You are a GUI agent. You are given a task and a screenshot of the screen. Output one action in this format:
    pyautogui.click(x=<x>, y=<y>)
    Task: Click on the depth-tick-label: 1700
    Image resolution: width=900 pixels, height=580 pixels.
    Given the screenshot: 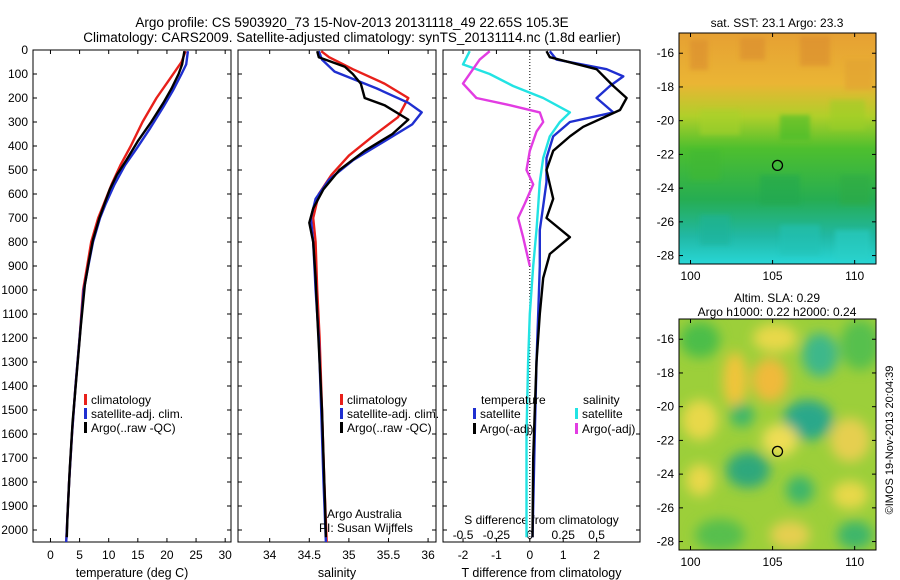 What is the action you would take?
    pyautogui.click(x=14, y=458)
    